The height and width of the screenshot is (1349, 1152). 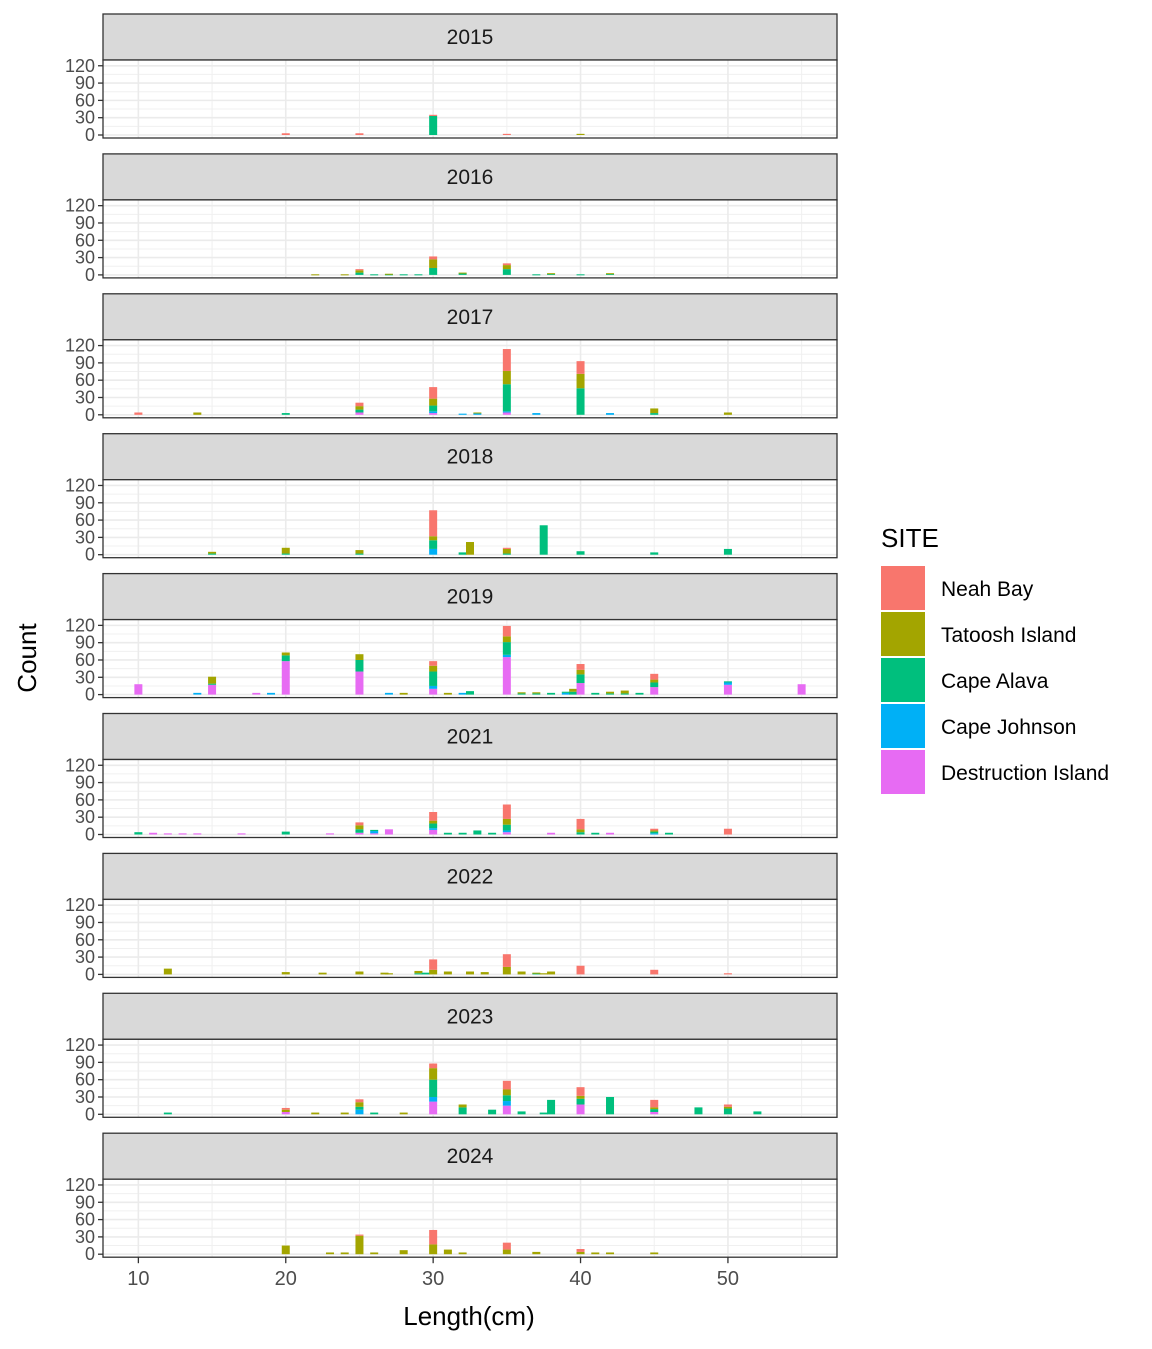 What do you see at coordinates (995, 681) in the screenshot?
I see `legend-label: Cape Alava` at bounding box center [995, 681].